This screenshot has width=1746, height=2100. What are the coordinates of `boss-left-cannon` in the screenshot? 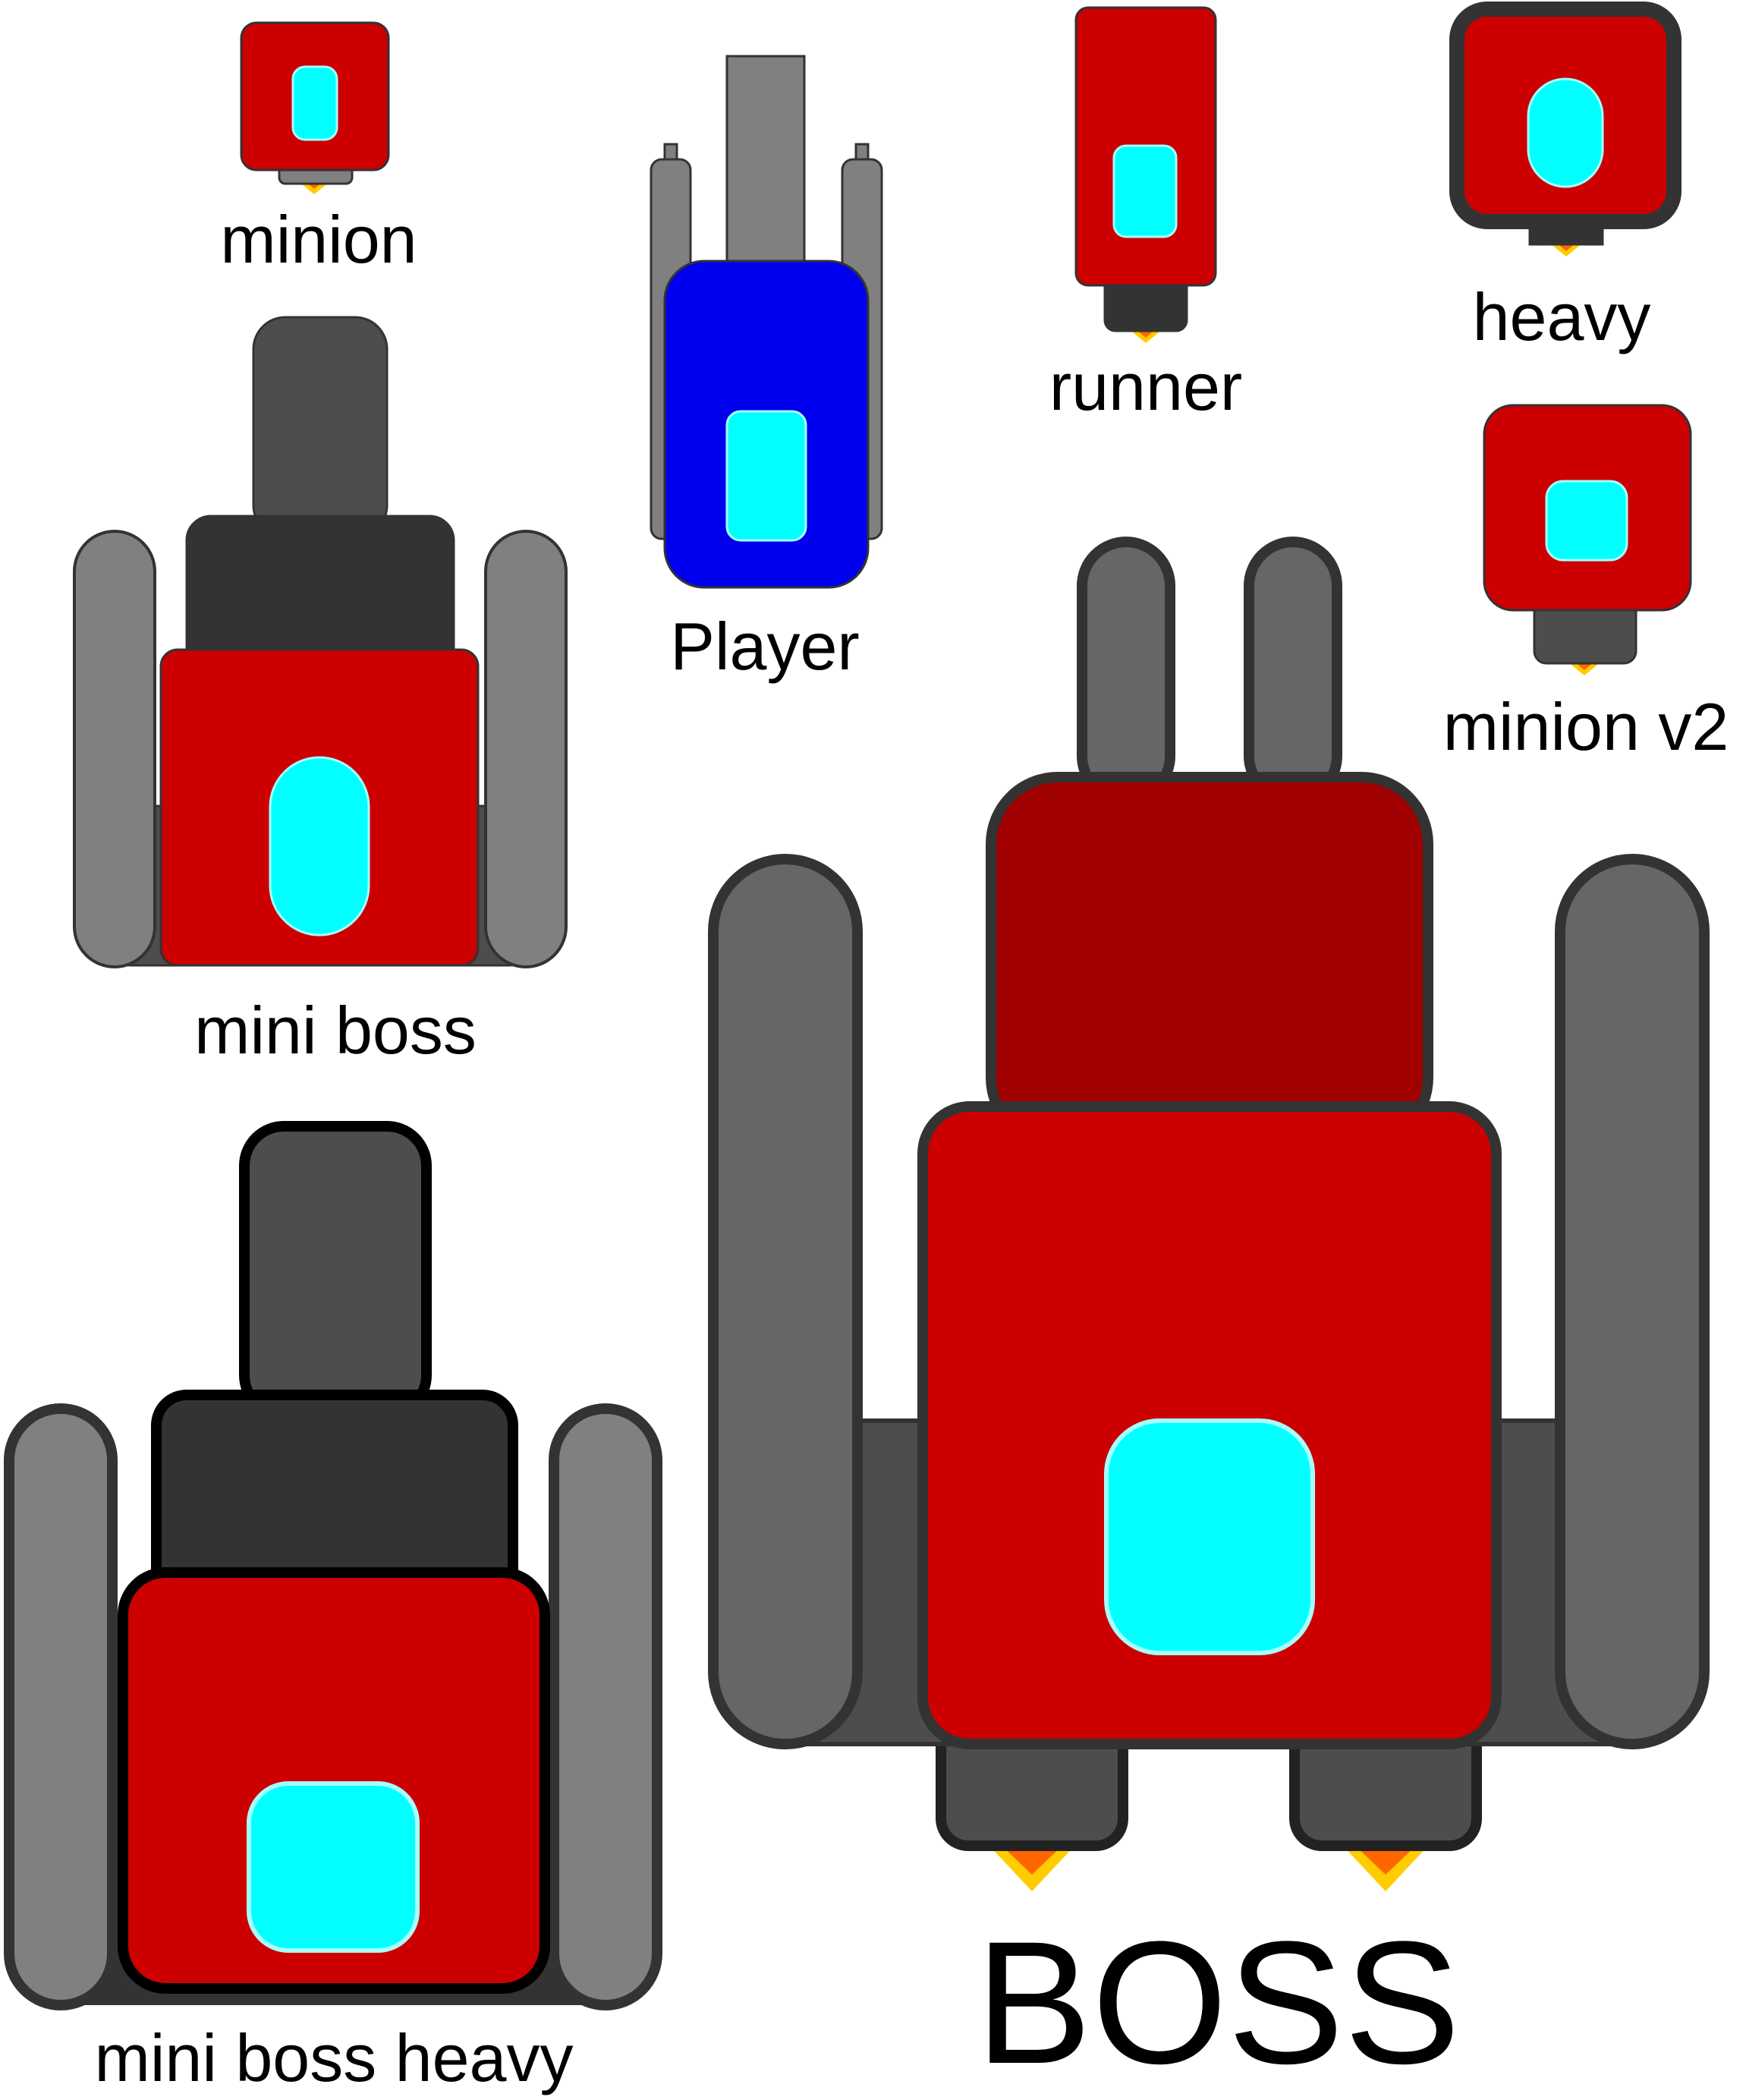 It's located at (1126, 671).